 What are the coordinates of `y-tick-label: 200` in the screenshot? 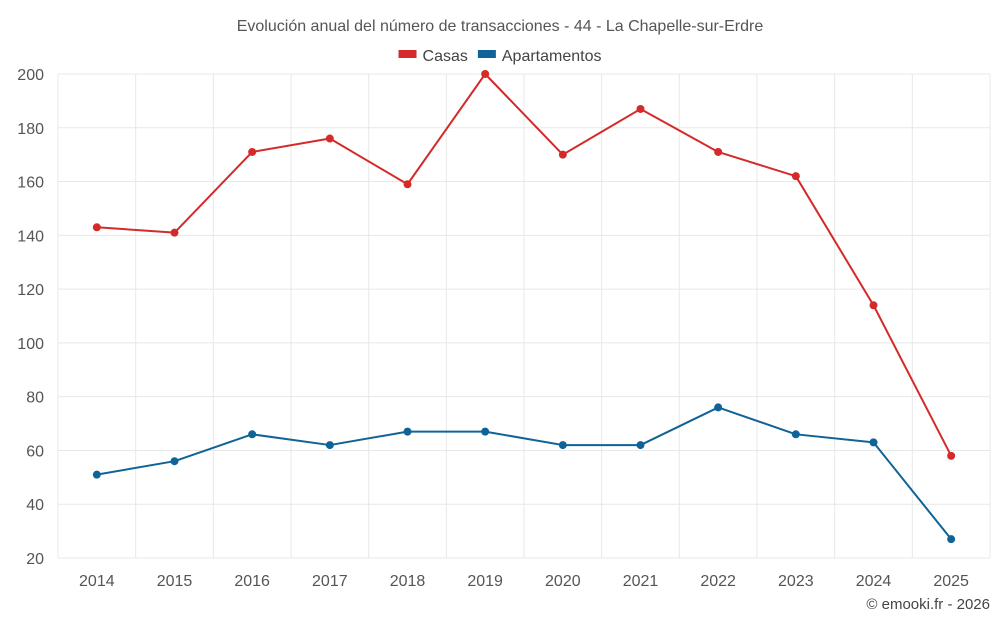 It's located at (30, 75).